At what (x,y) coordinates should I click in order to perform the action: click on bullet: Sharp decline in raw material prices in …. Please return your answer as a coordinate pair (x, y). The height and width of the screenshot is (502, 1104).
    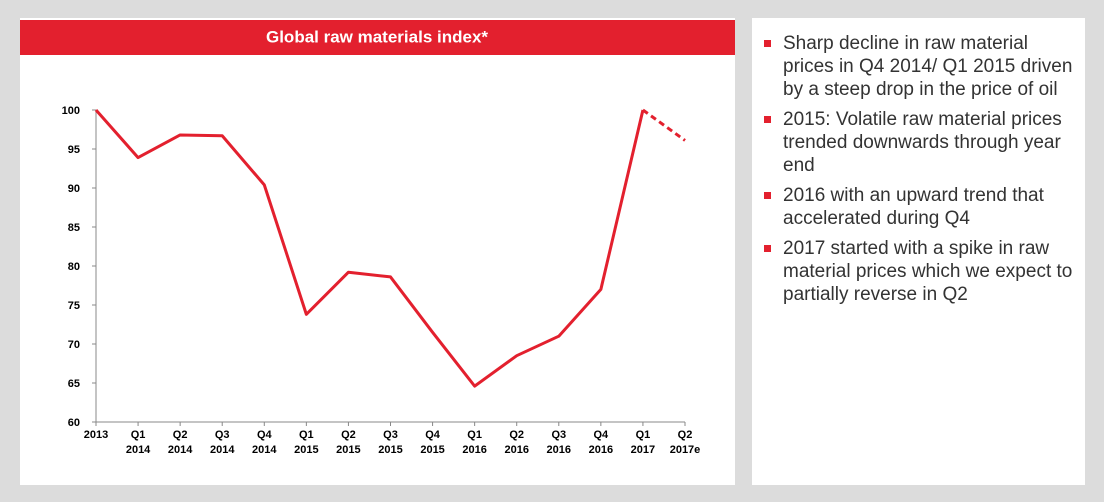
    Looking at the image, I should click on (919, 66).